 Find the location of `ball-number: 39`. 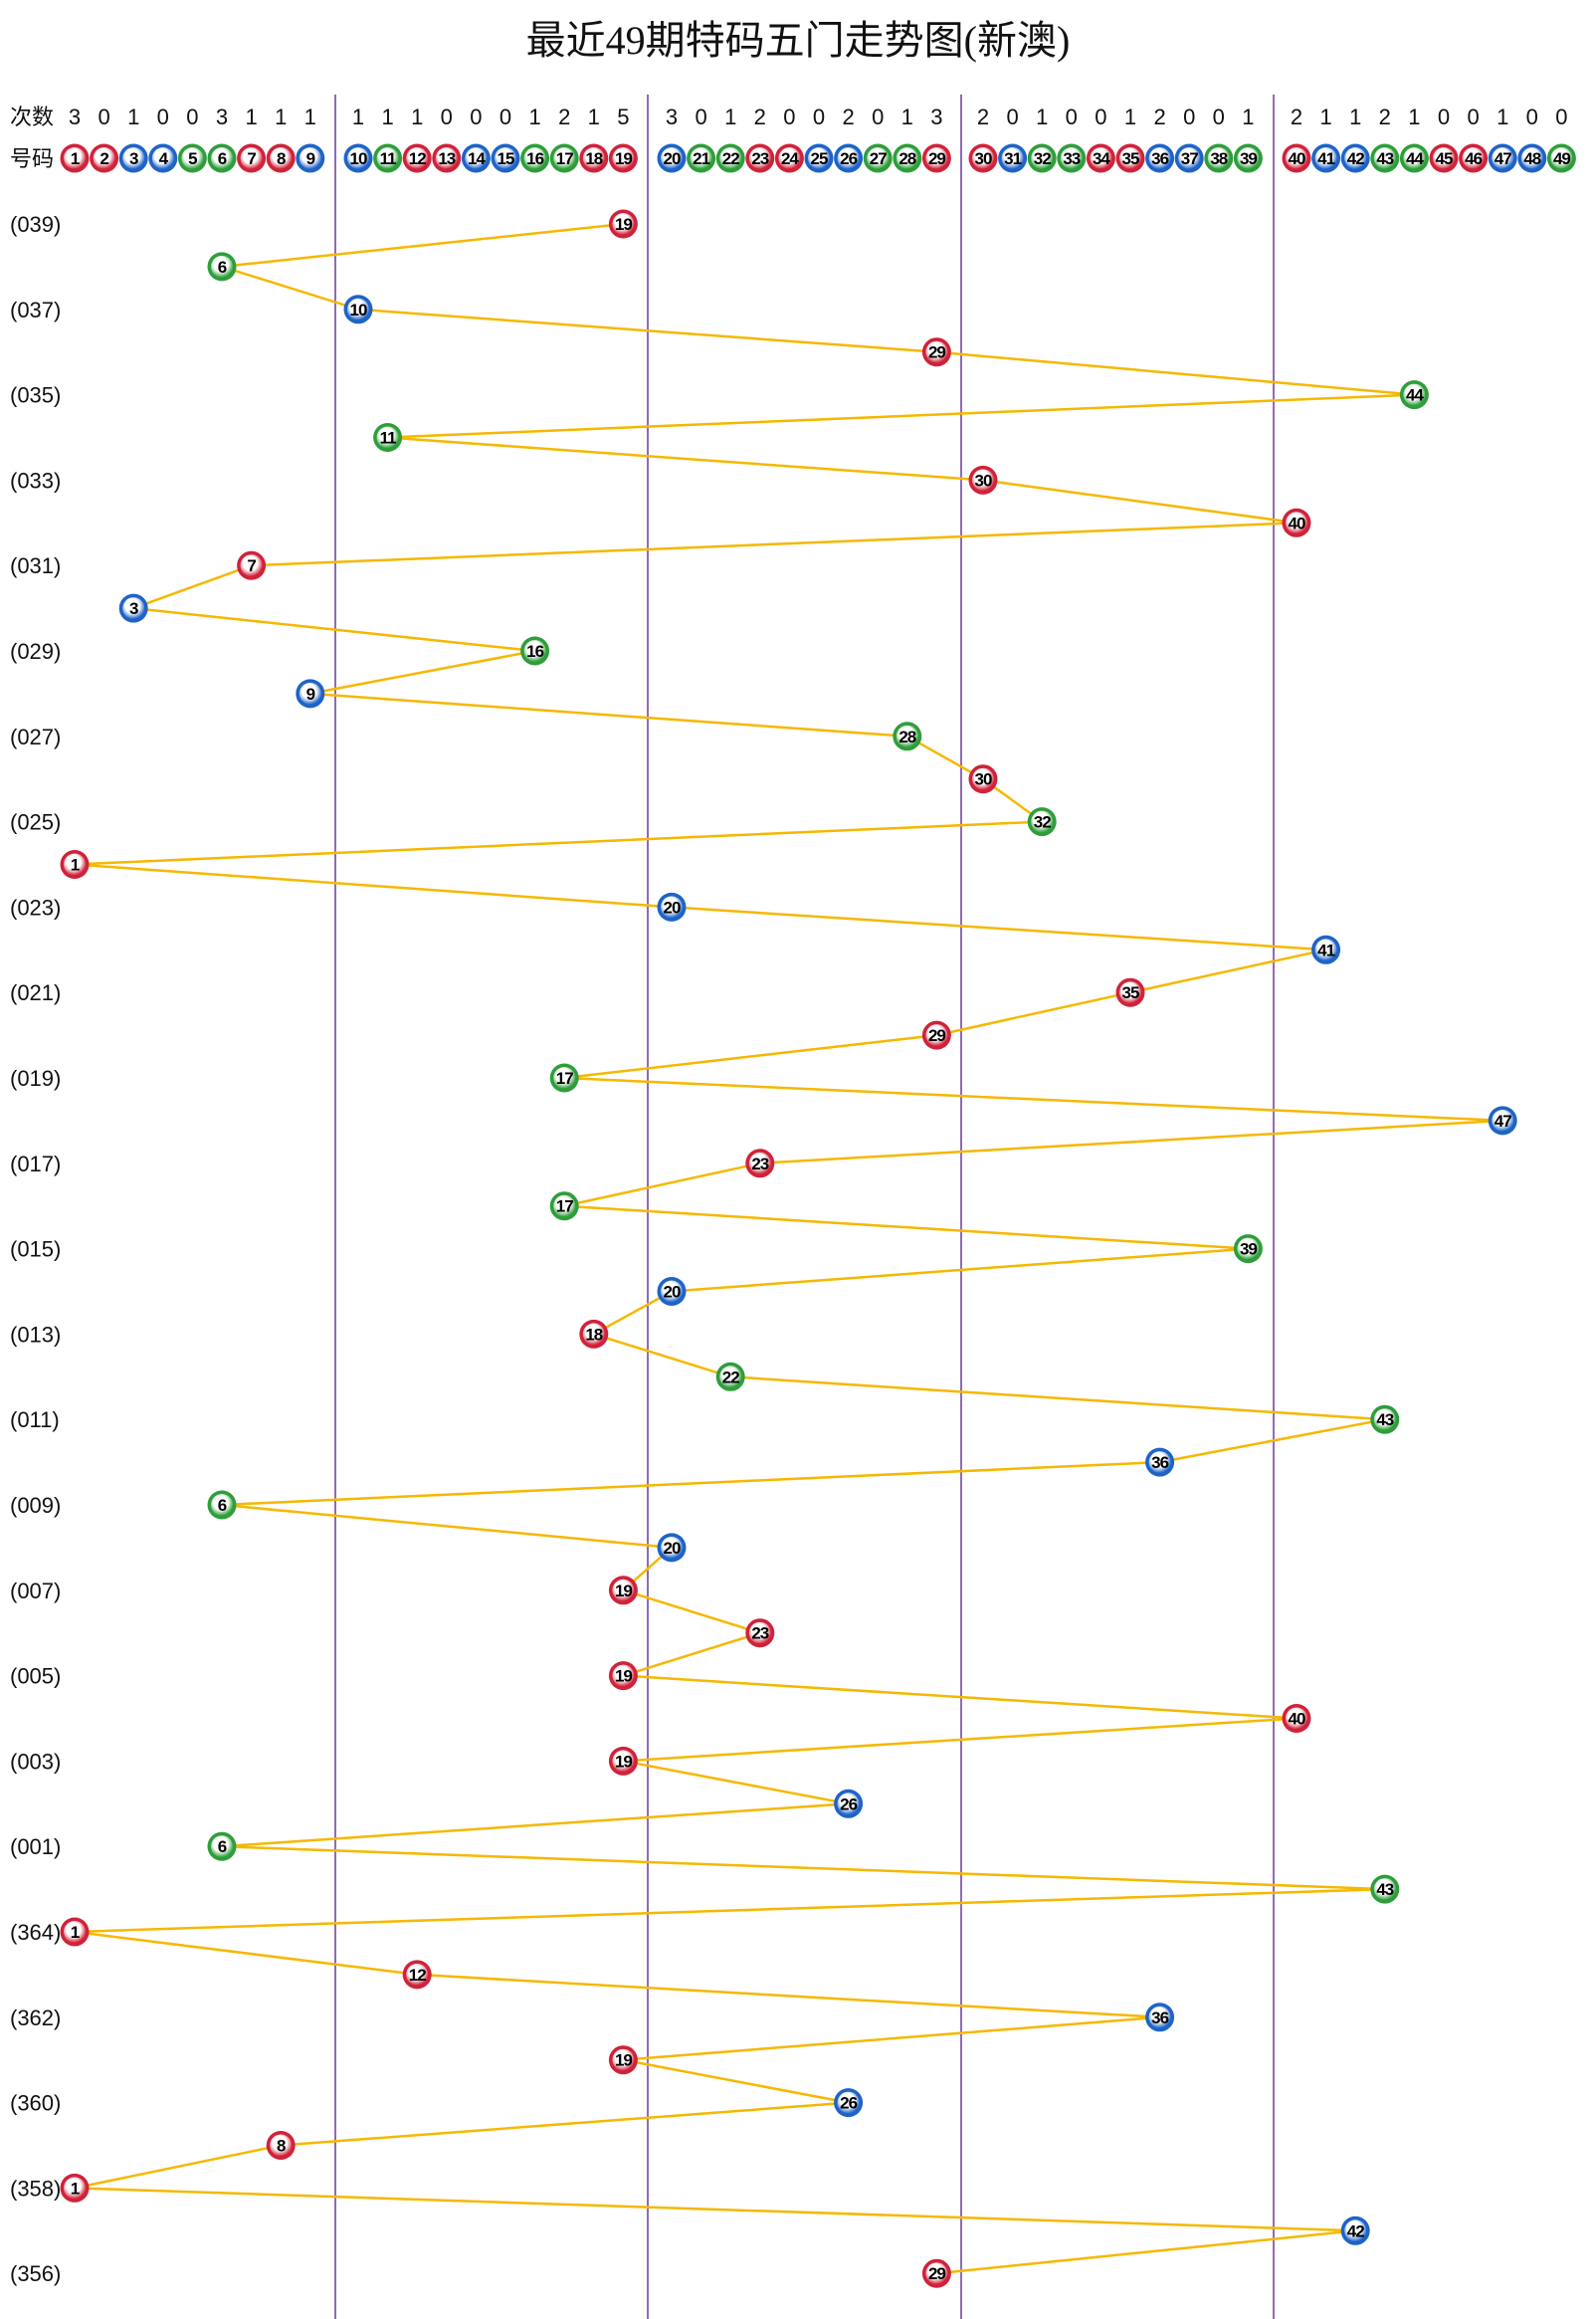

ball-number: 39 is located at coordinates (1248, 158).